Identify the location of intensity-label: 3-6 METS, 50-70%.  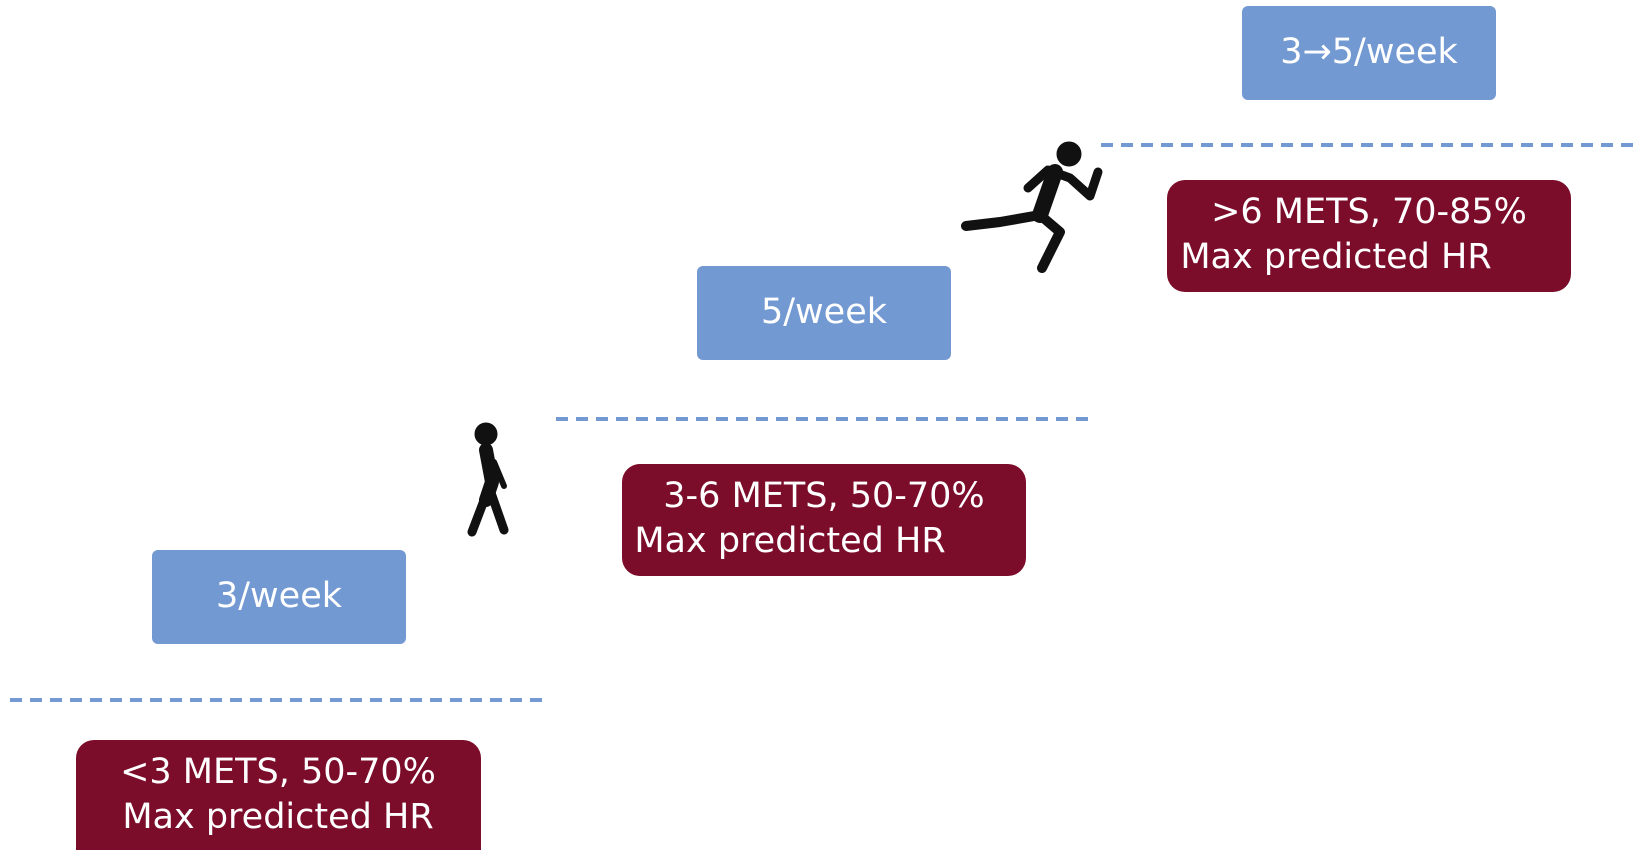
(823, 496).